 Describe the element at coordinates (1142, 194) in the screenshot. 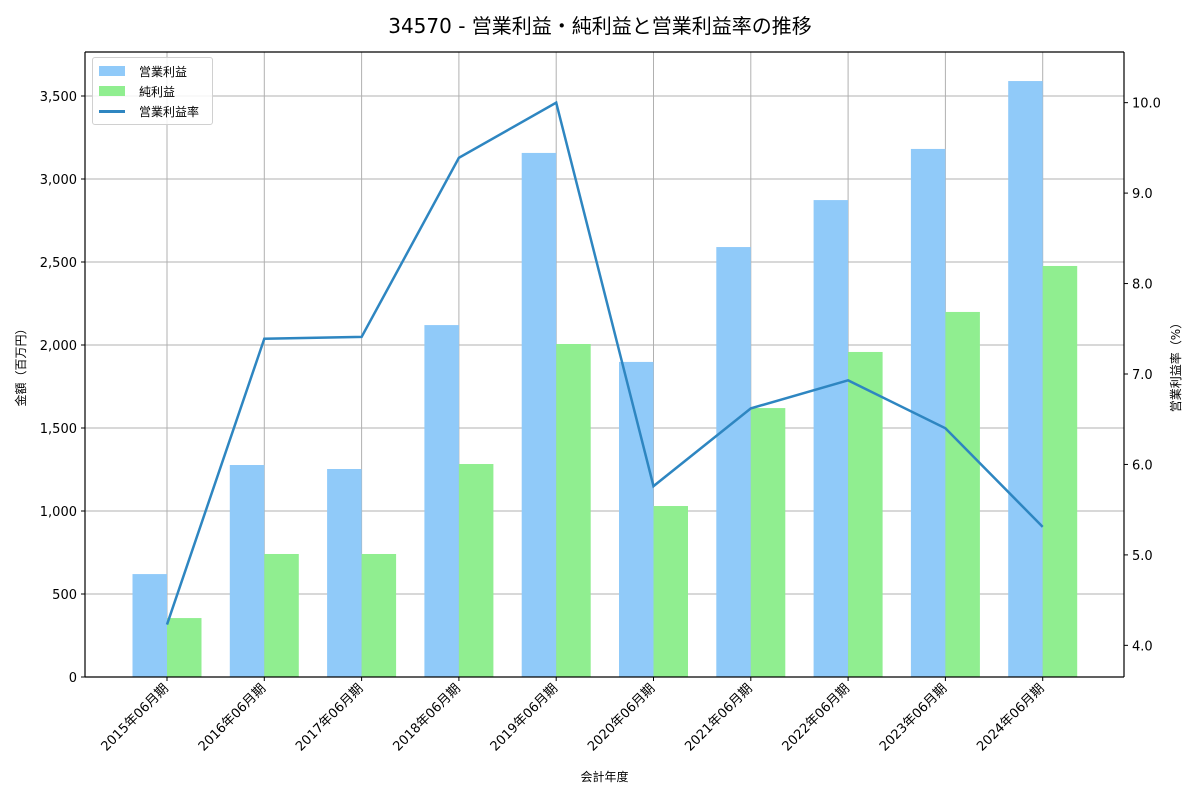

I see `y2-tick-label: 9.0` at that location.